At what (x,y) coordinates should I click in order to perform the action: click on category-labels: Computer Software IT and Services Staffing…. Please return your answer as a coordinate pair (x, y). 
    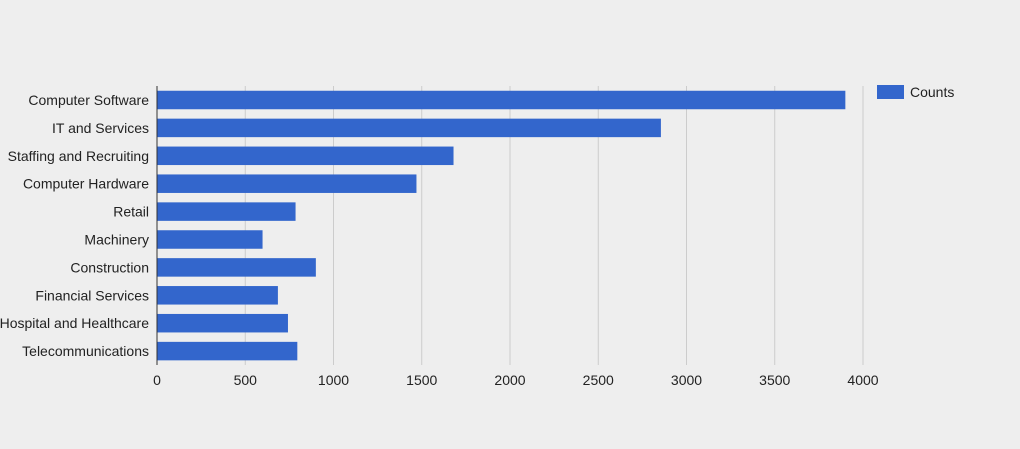
    Looking at the image, I should click on (74, 225).